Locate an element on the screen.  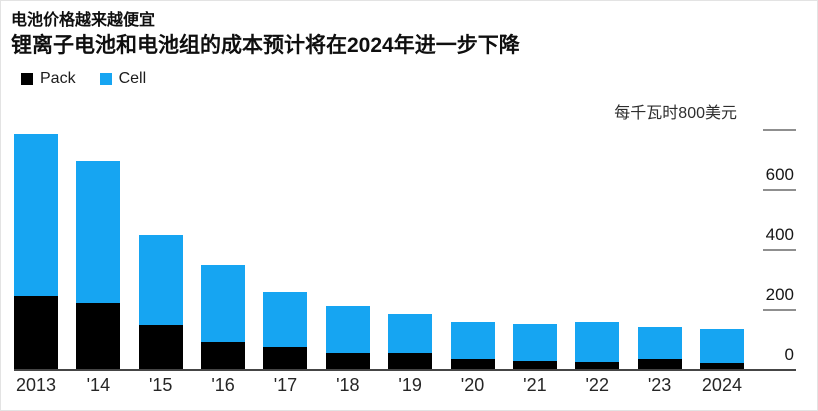
x-label-14: '14 is located at coordinates (98, 385).